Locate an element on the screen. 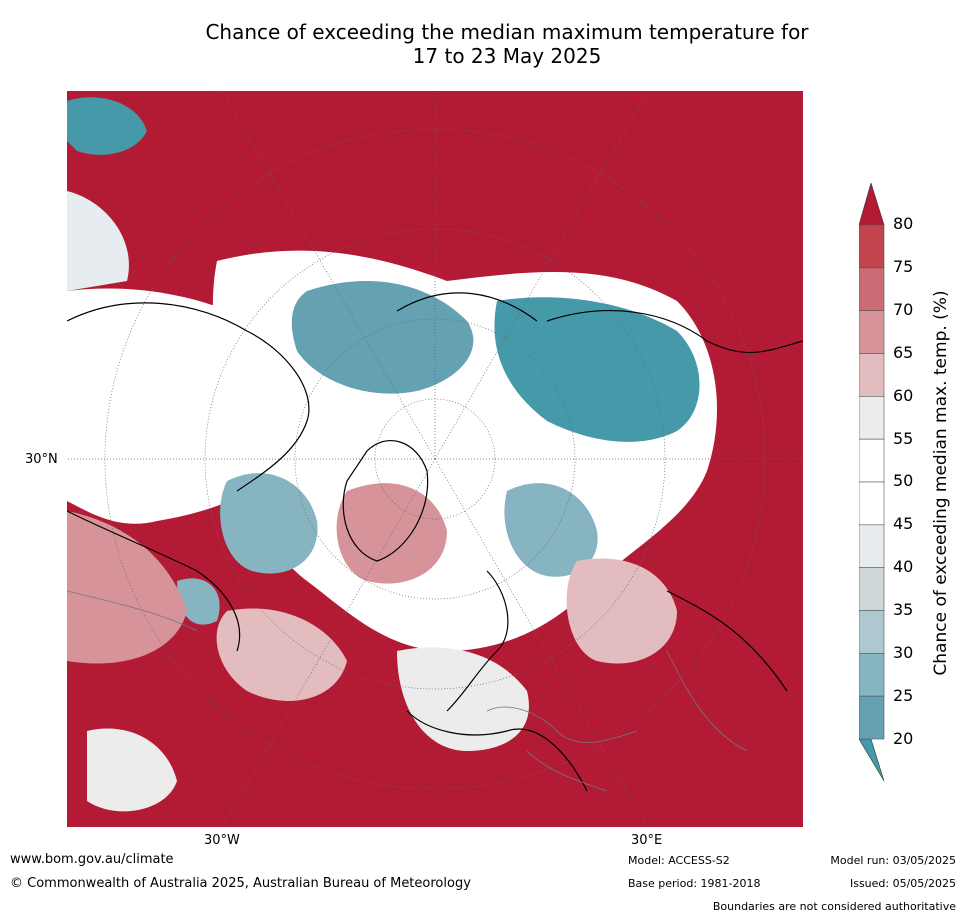 The width and height of the screenshot is (965, 919). latitude-label-30n: 30°N is located at coordinates (41, 459).